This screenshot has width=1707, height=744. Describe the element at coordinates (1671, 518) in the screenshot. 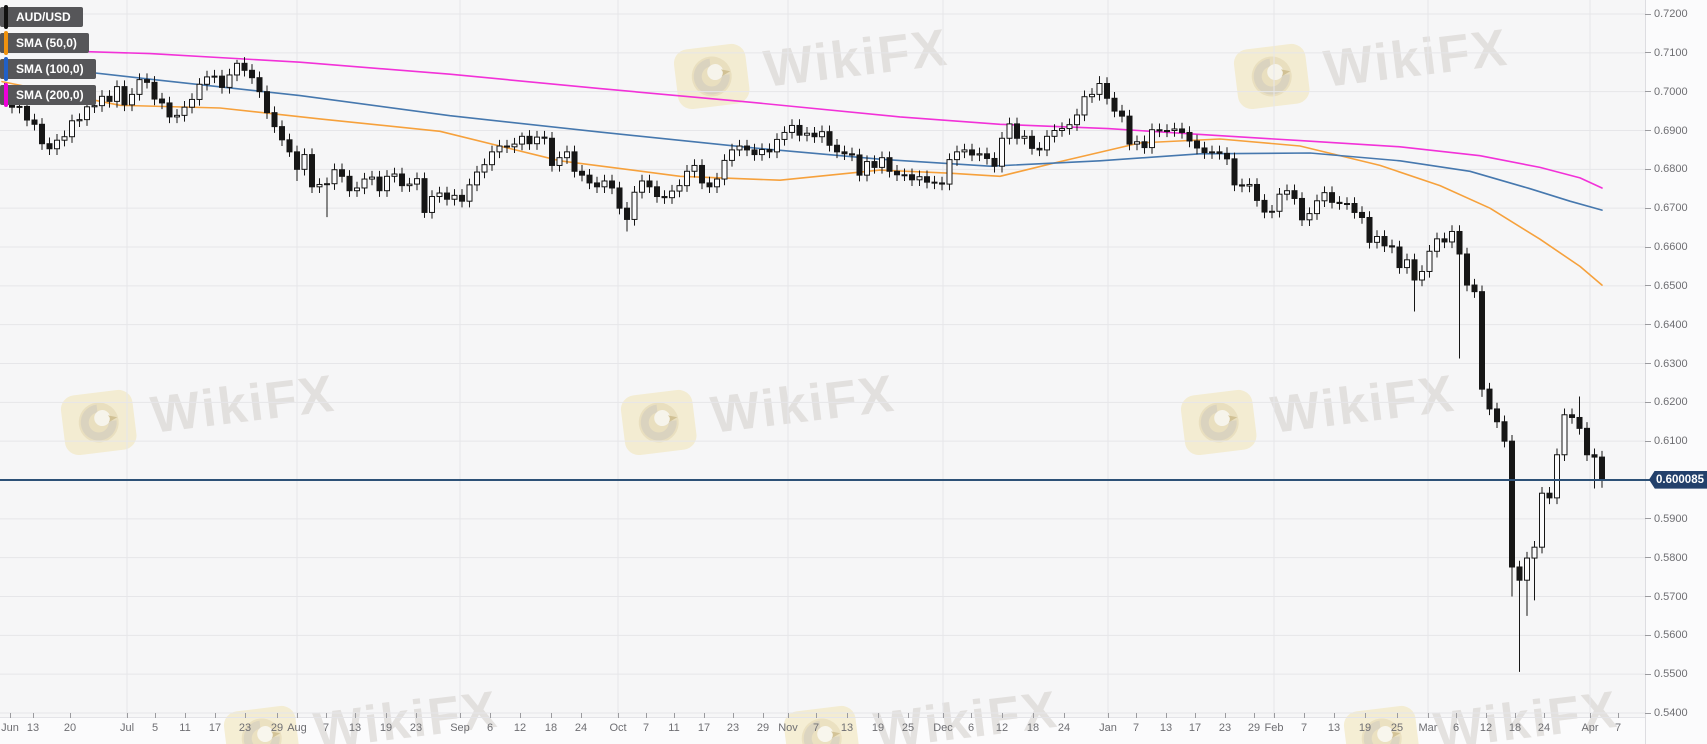

I see `y-axis-label: 0.5900` at that location.